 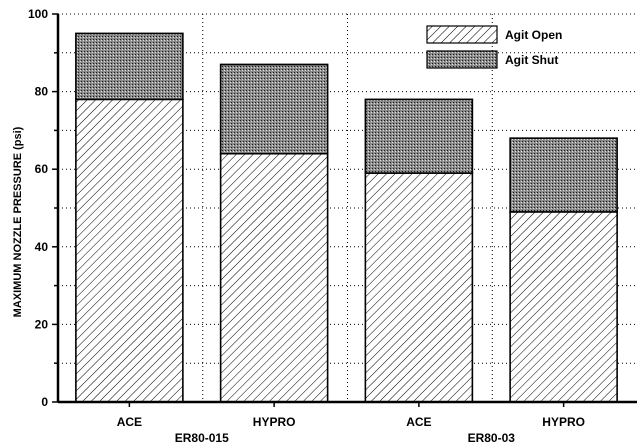 I want to click on y-tick-label: 80, so click(x=42, y=92).